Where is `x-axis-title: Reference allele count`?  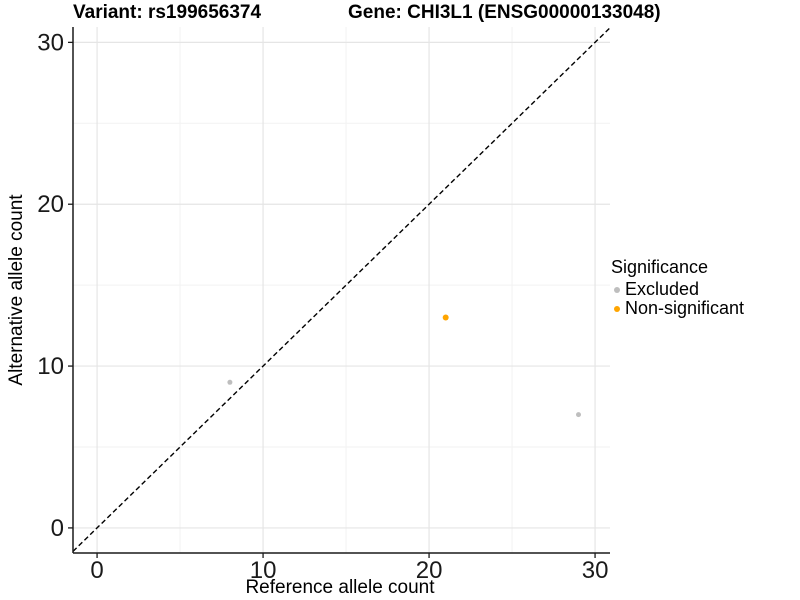
x-axis-title: Reference allele count is located at coordinates (340, 587).